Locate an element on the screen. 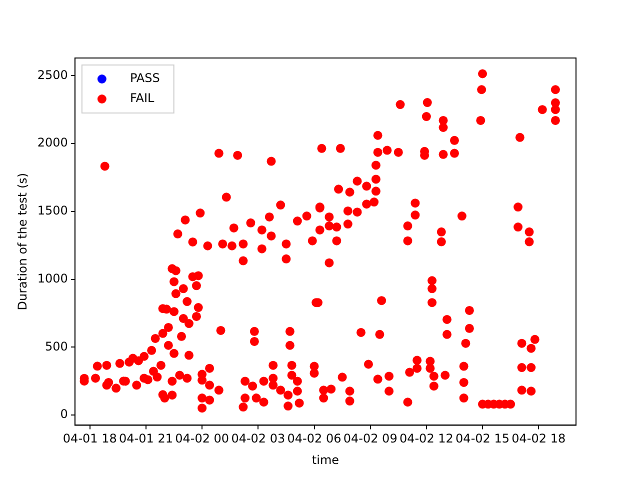  y-tick-label: 500 is located at coordinates (56, 346).